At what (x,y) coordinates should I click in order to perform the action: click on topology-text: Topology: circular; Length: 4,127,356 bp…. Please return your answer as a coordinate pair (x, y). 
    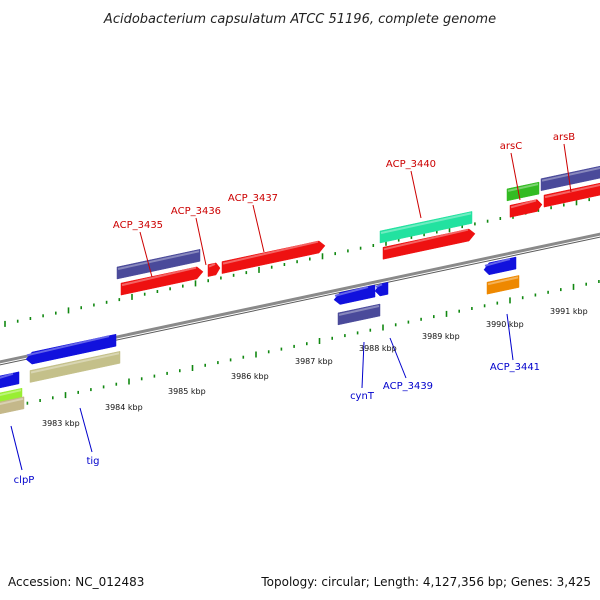
    Looking at the image, I should click on (425, 582).